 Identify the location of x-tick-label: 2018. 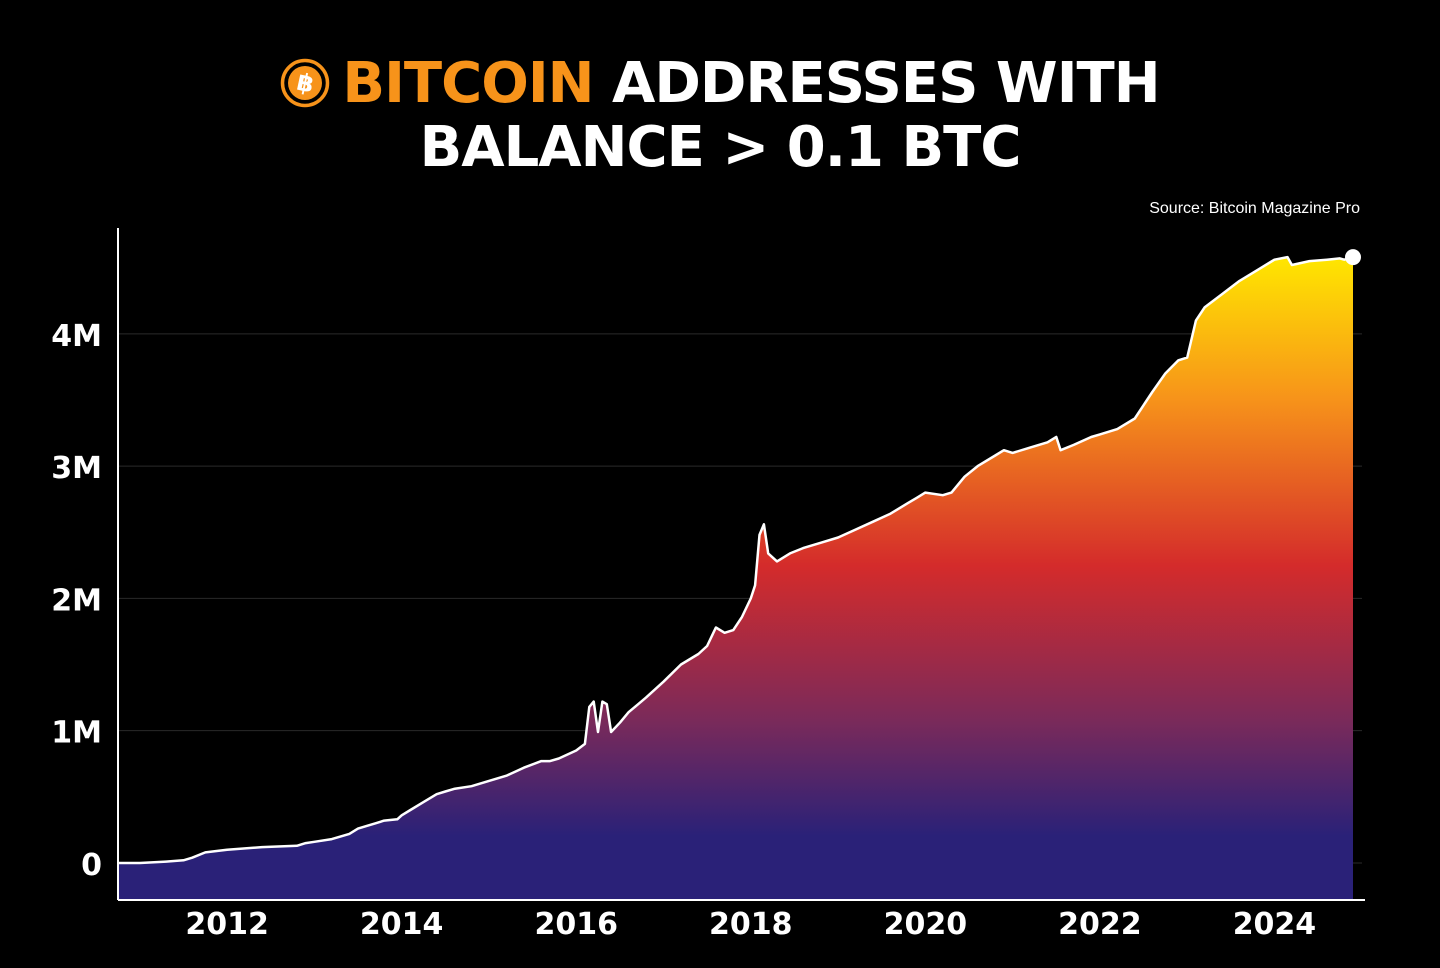
(751, 924).